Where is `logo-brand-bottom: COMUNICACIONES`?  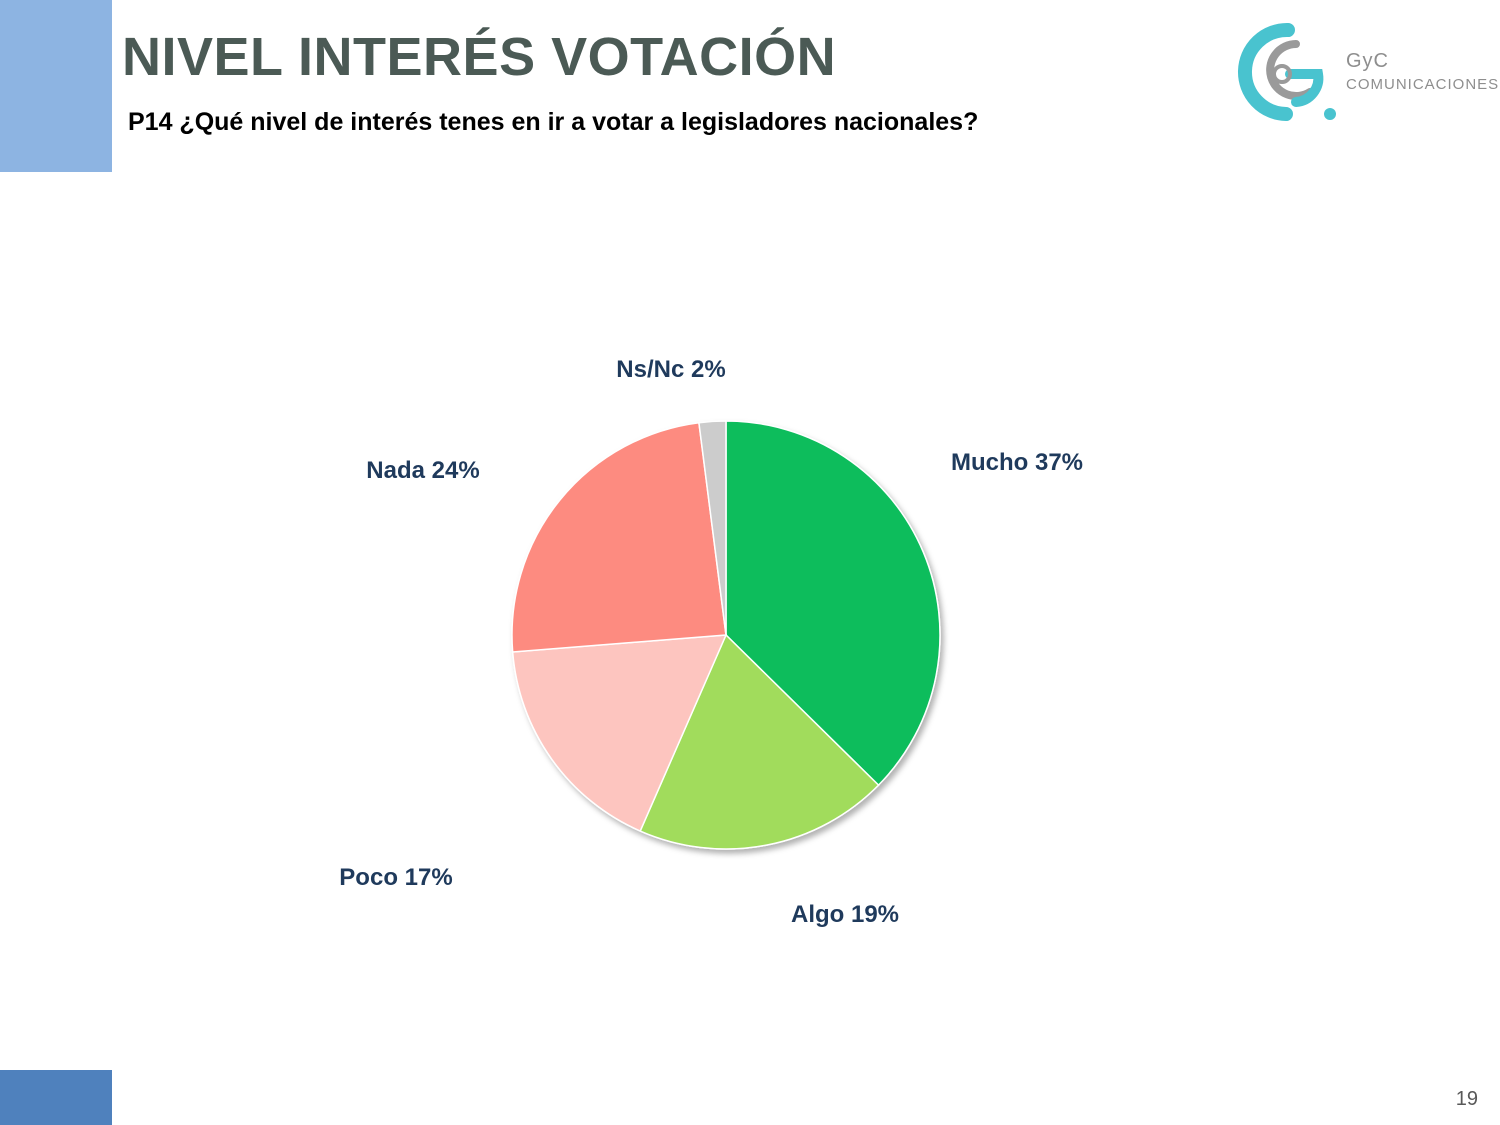
logo-brand-bottom: COMUNICACIONES is located at coordinates (1423, 84).